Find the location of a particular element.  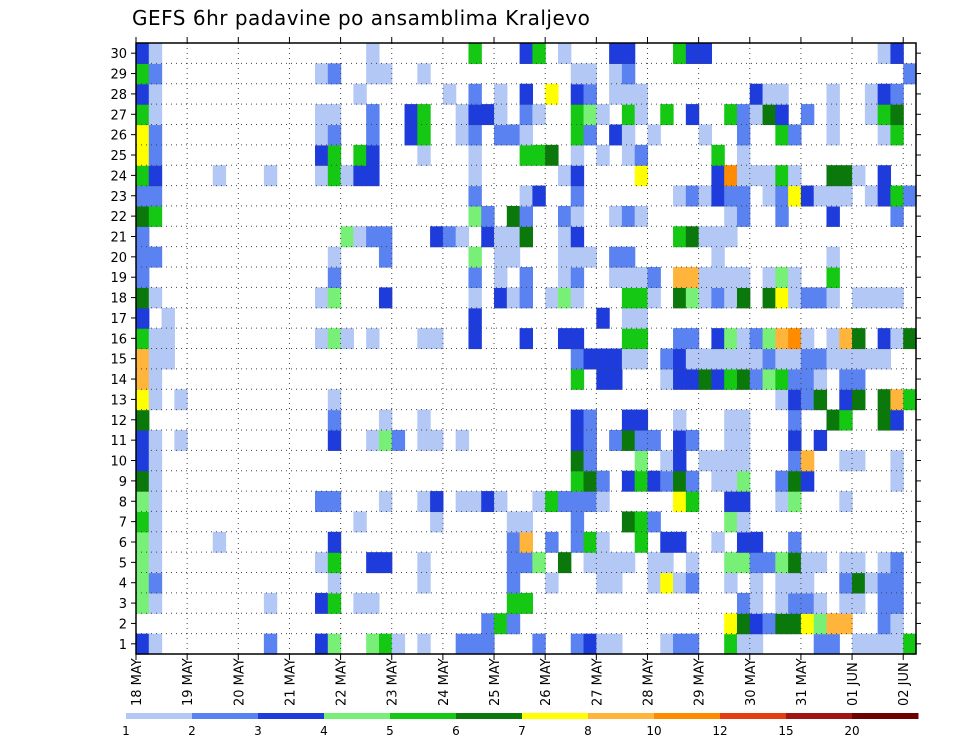

y-tick-label: 1 is located at coordinates (123, 645).